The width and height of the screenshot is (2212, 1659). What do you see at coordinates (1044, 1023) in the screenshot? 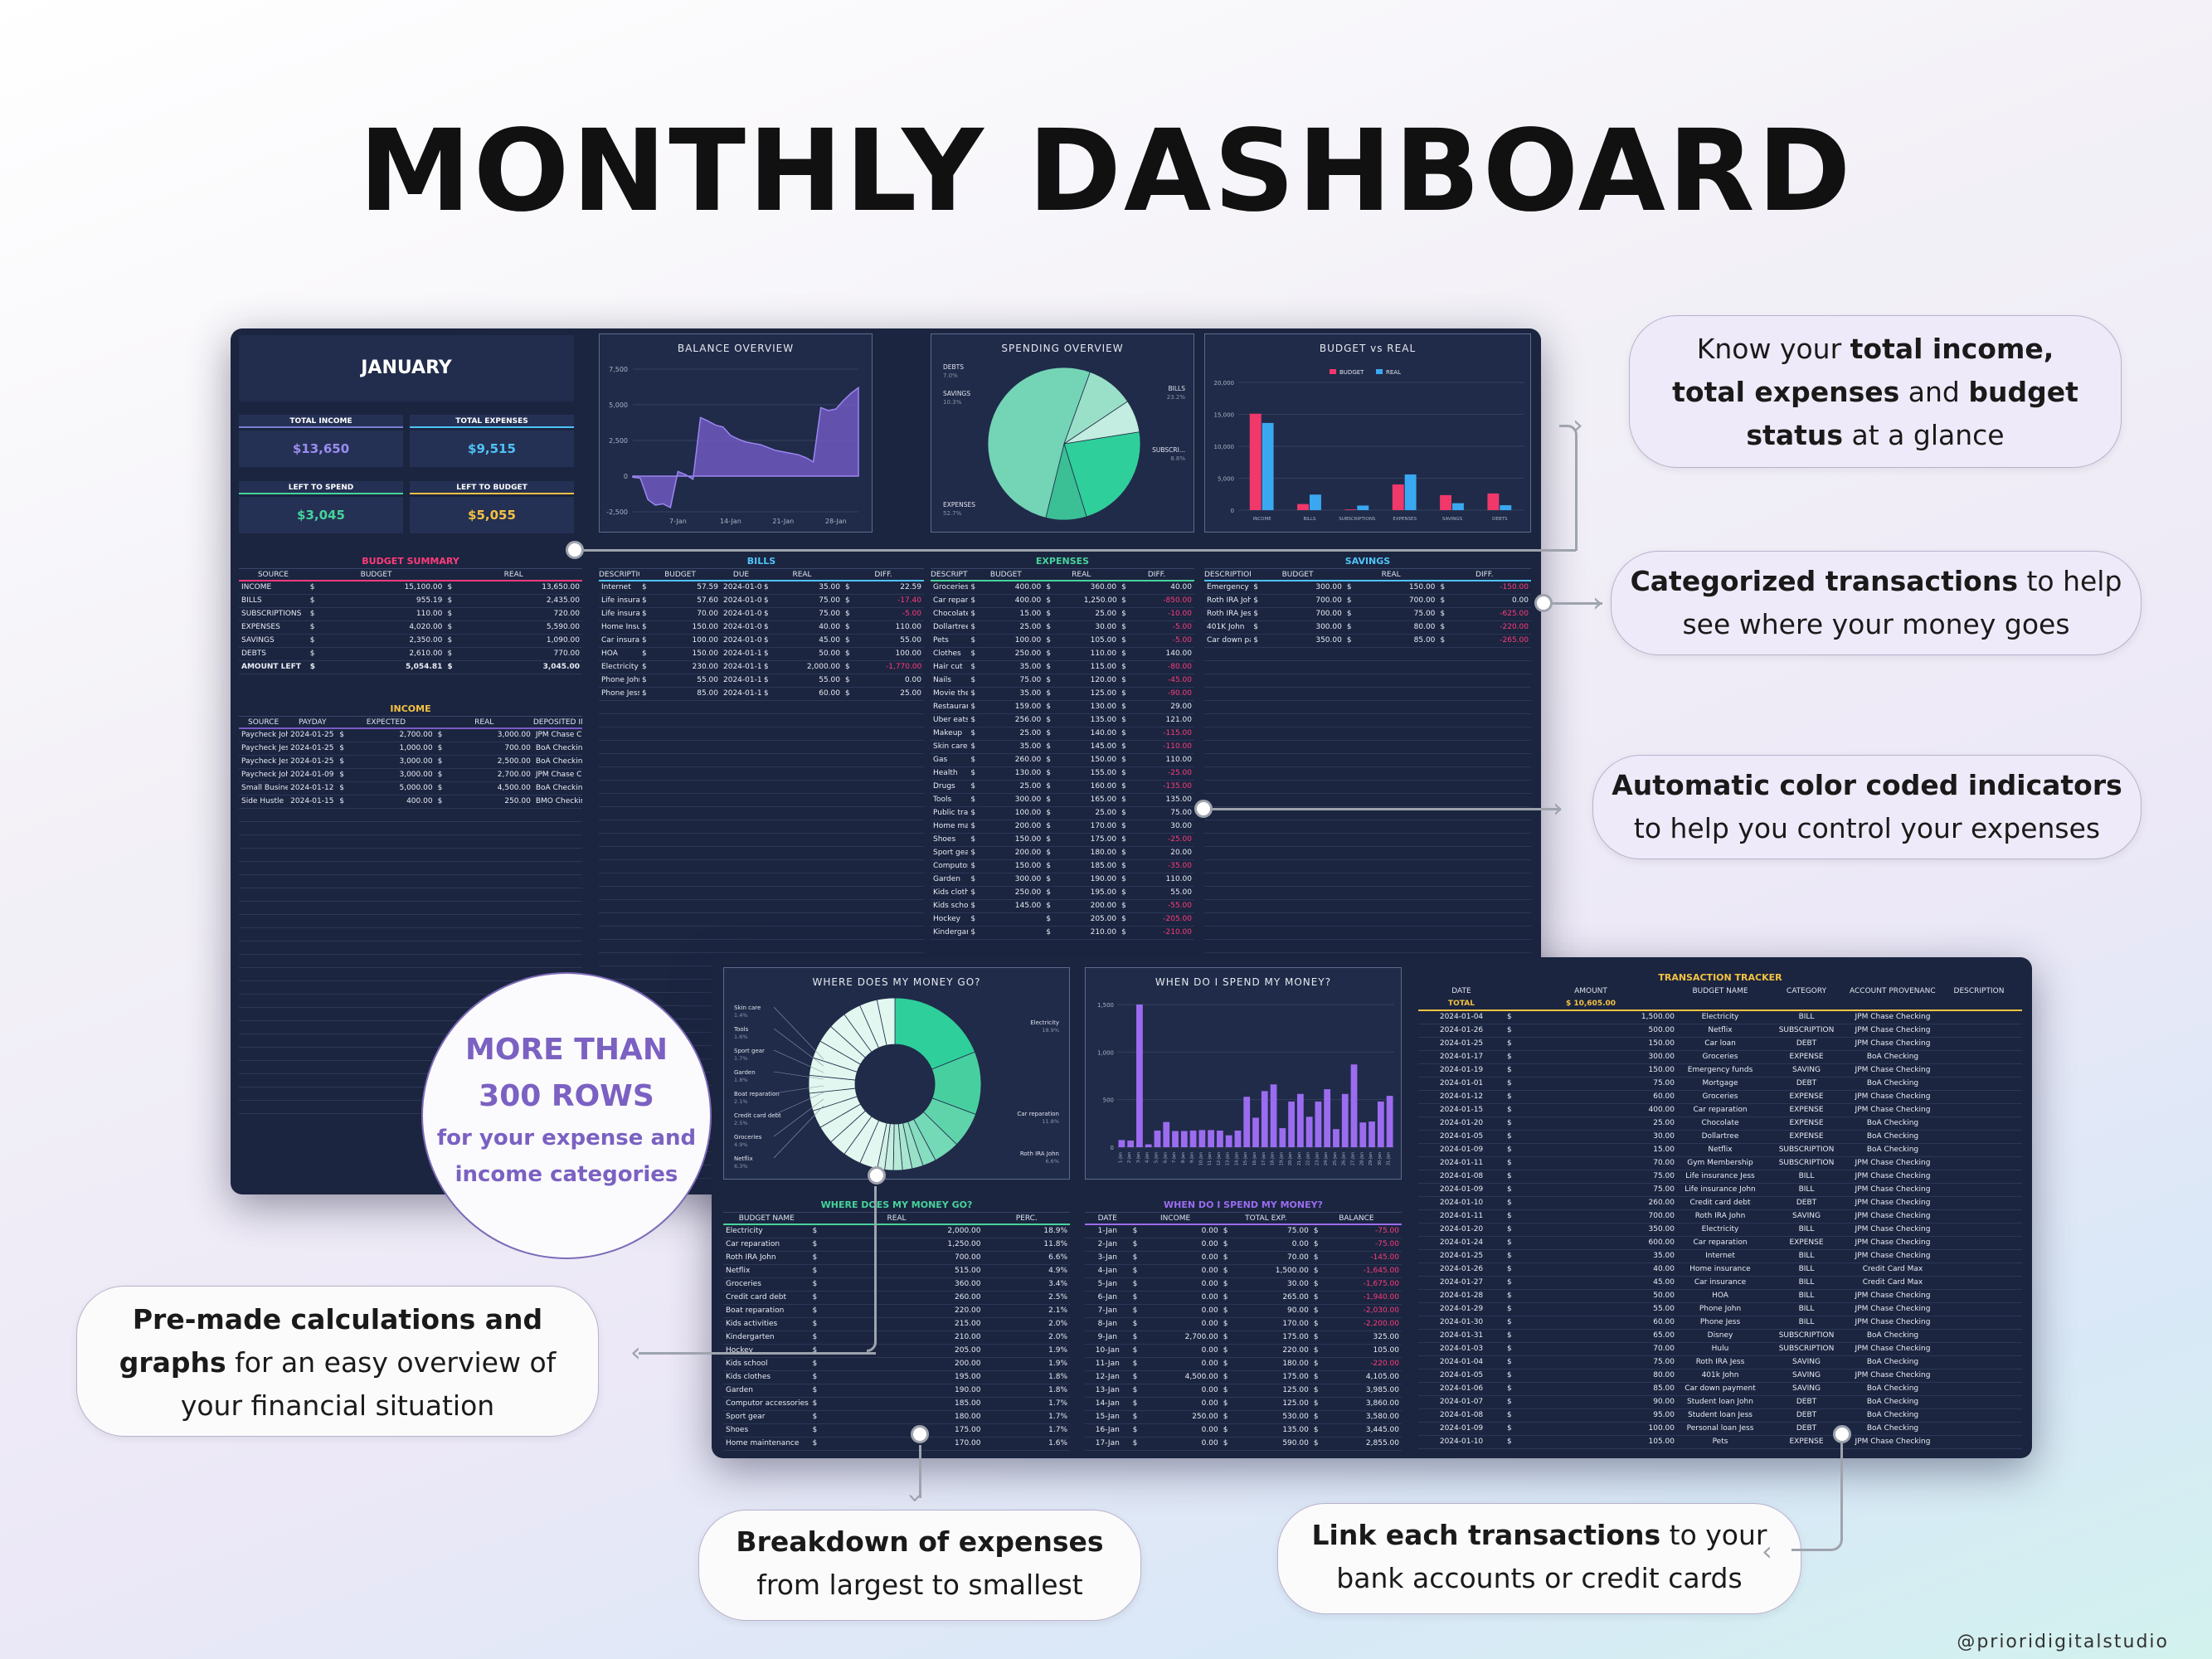
I see `slice-label: Electricity` at bounding box center [1044, 1023].